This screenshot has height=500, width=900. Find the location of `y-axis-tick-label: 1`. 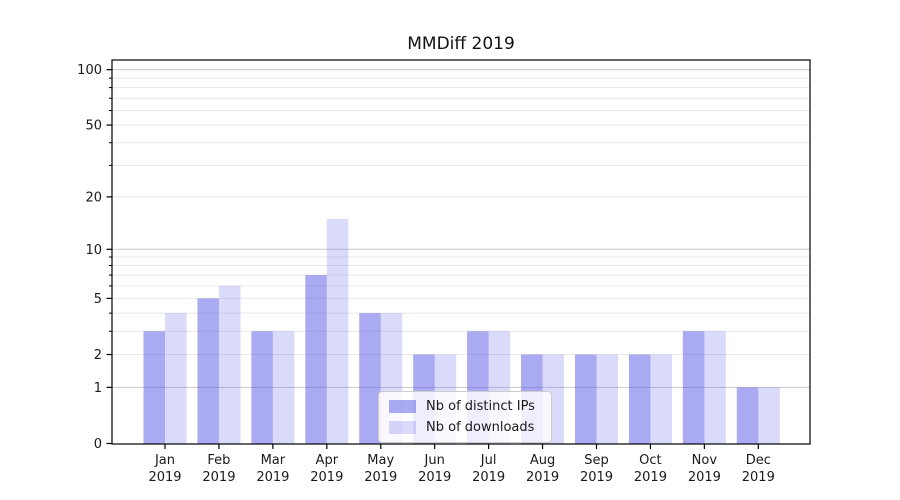

y-axis-tick-label: 1 is located at coordinates (98, 388).